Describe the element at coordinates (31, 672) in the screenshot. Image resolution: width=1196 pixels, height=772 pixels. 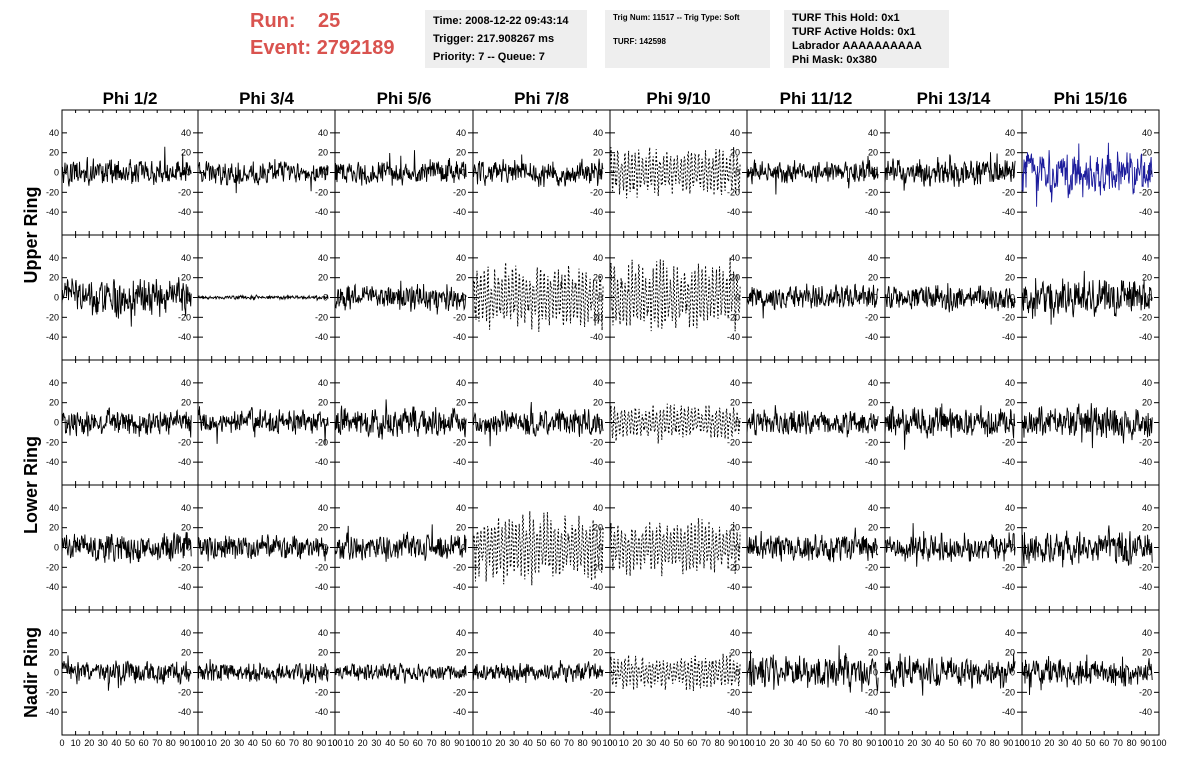
I see `row-label-3: Nadir Ring` at that location.